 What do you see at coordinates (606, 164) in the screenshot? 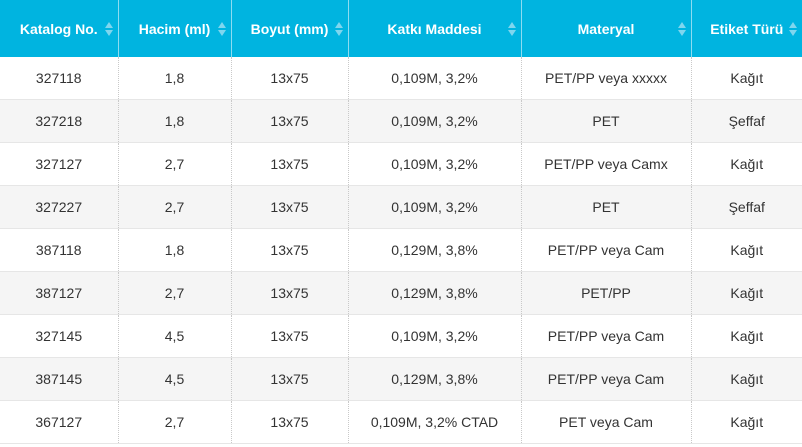
I see `materyal-cell: PET/PP veya Camx` at bounding box center [606, 164].